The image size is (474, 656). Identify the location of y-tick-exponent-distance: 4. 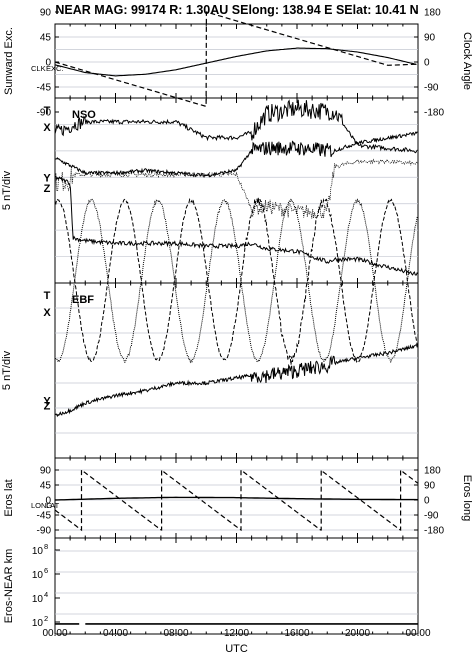
(46, 594).